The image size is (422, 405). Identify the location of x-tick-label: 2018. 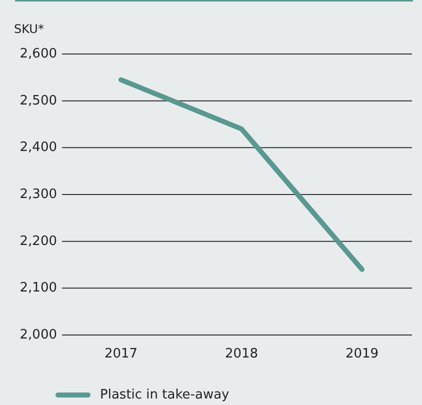
(241, 354).